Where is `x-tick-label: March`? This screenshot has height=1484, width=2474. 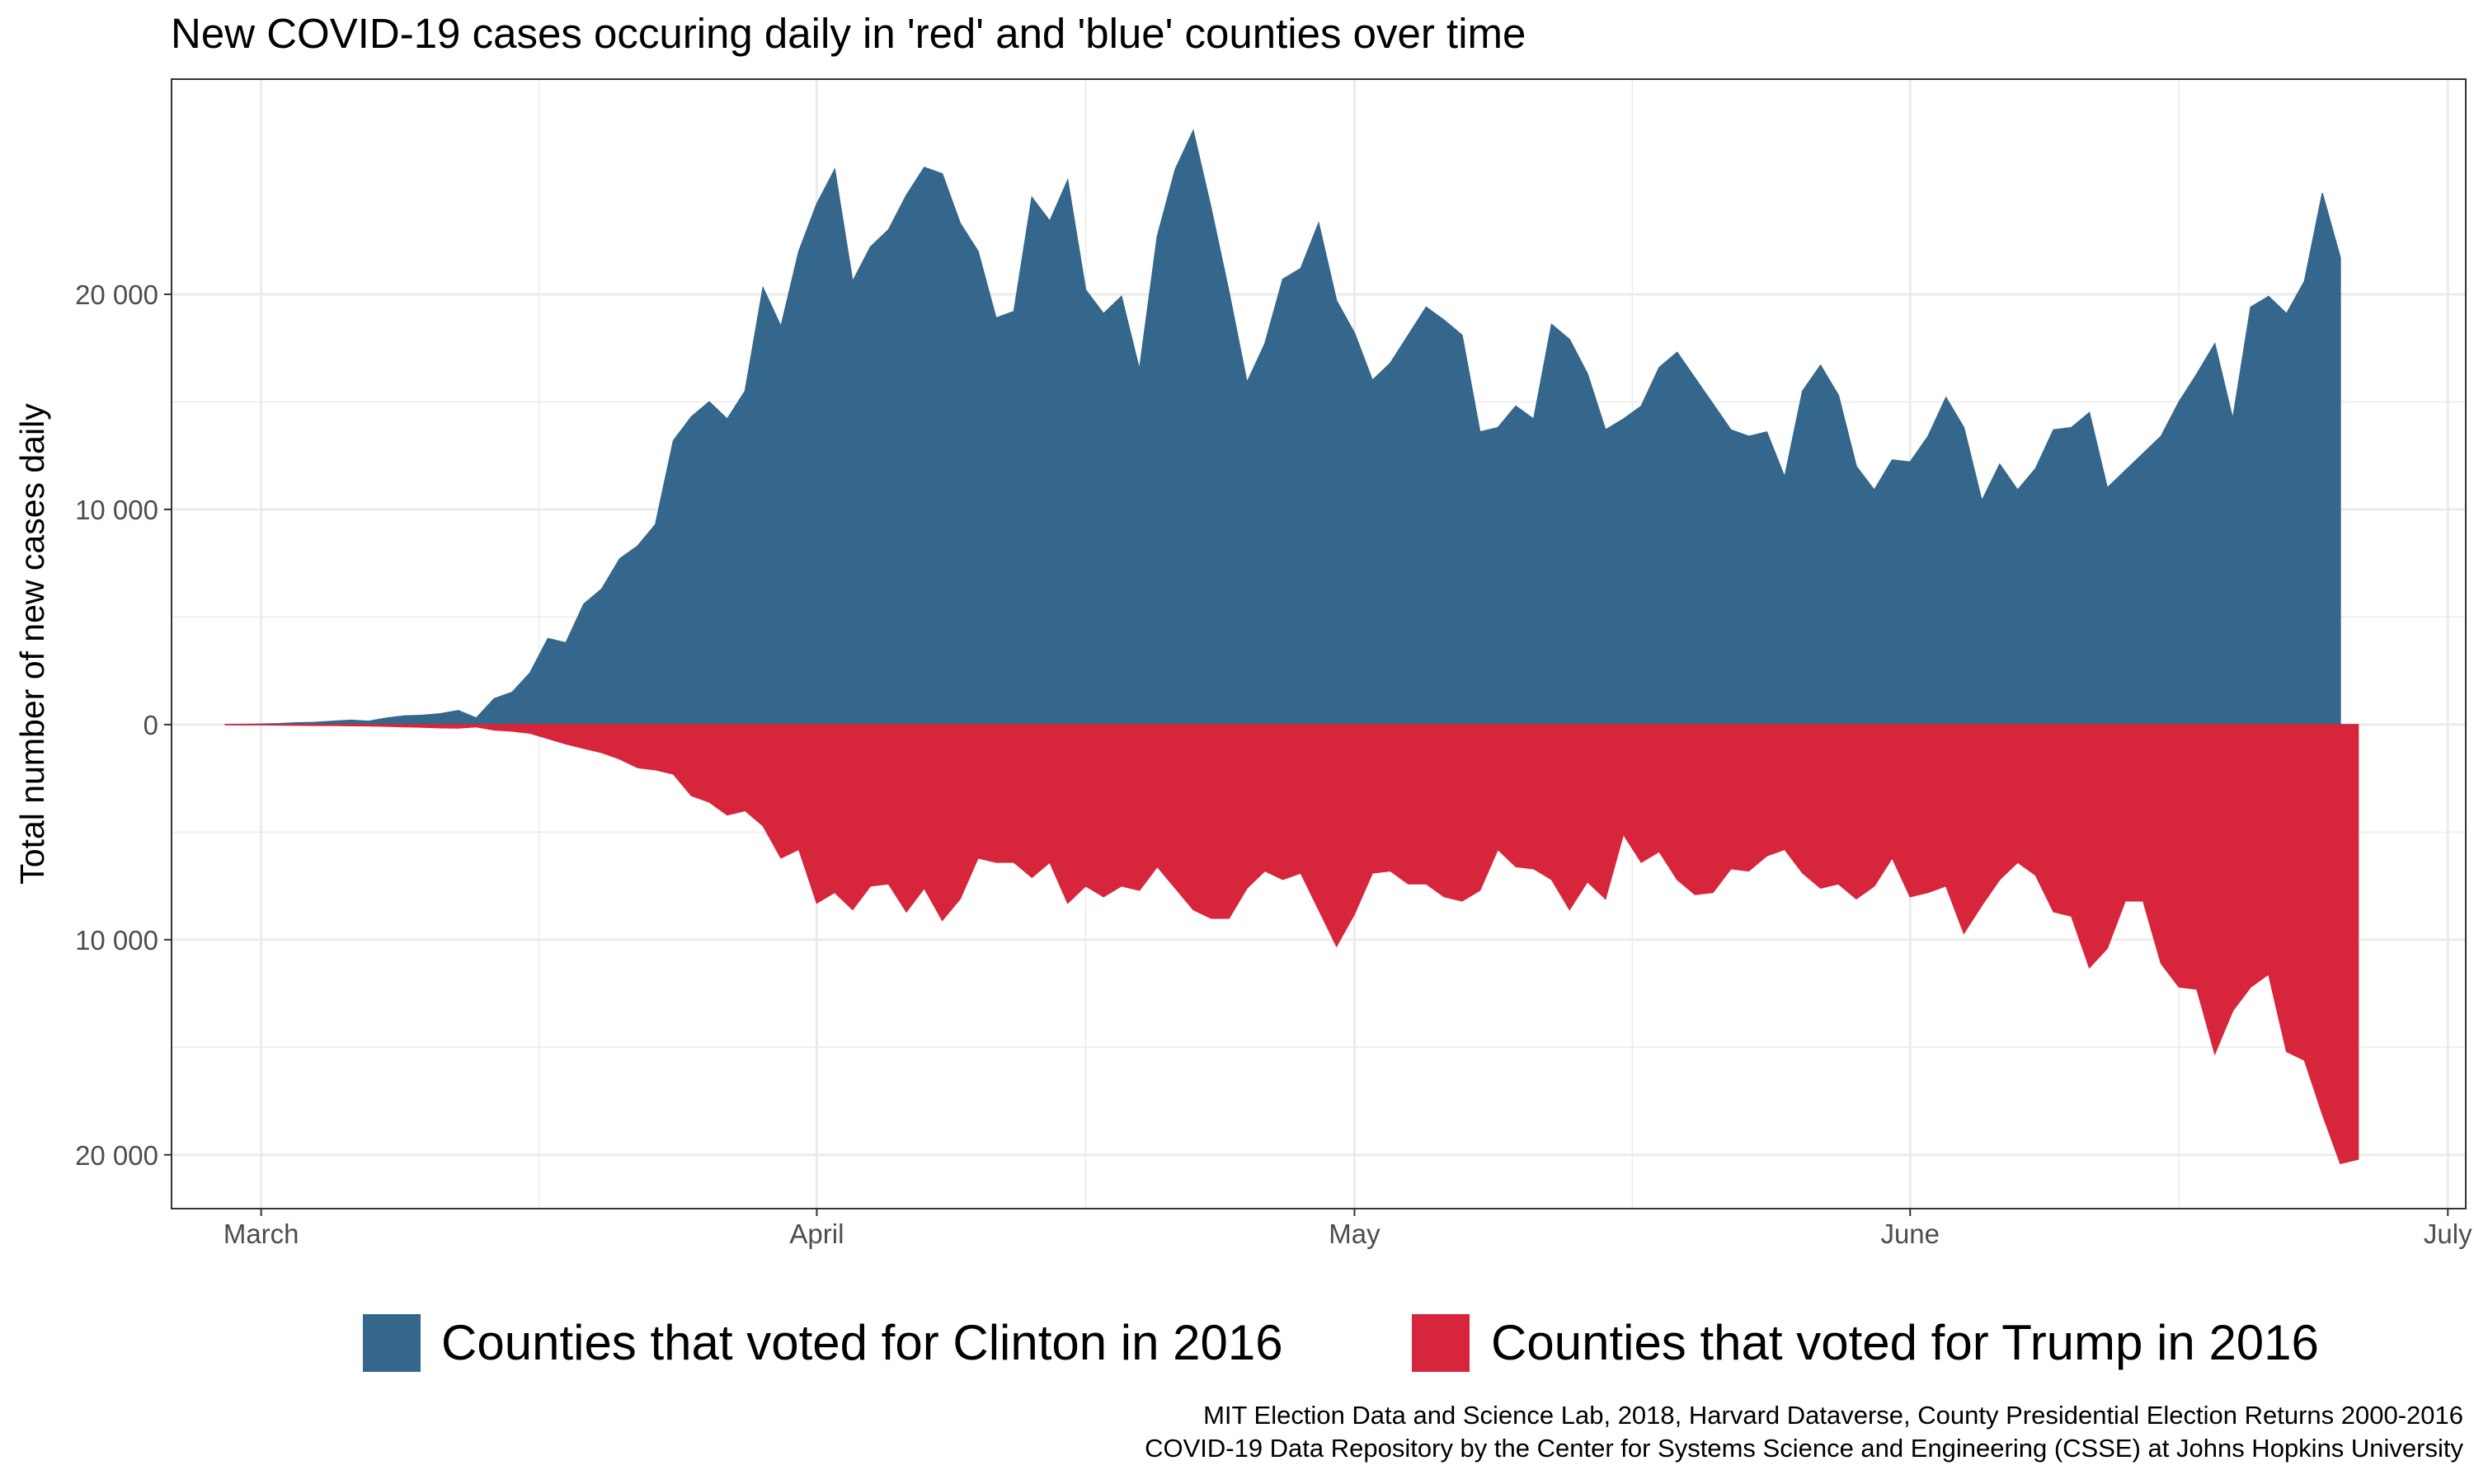
x-tick-label: March is located at coordinates (261, 1234).